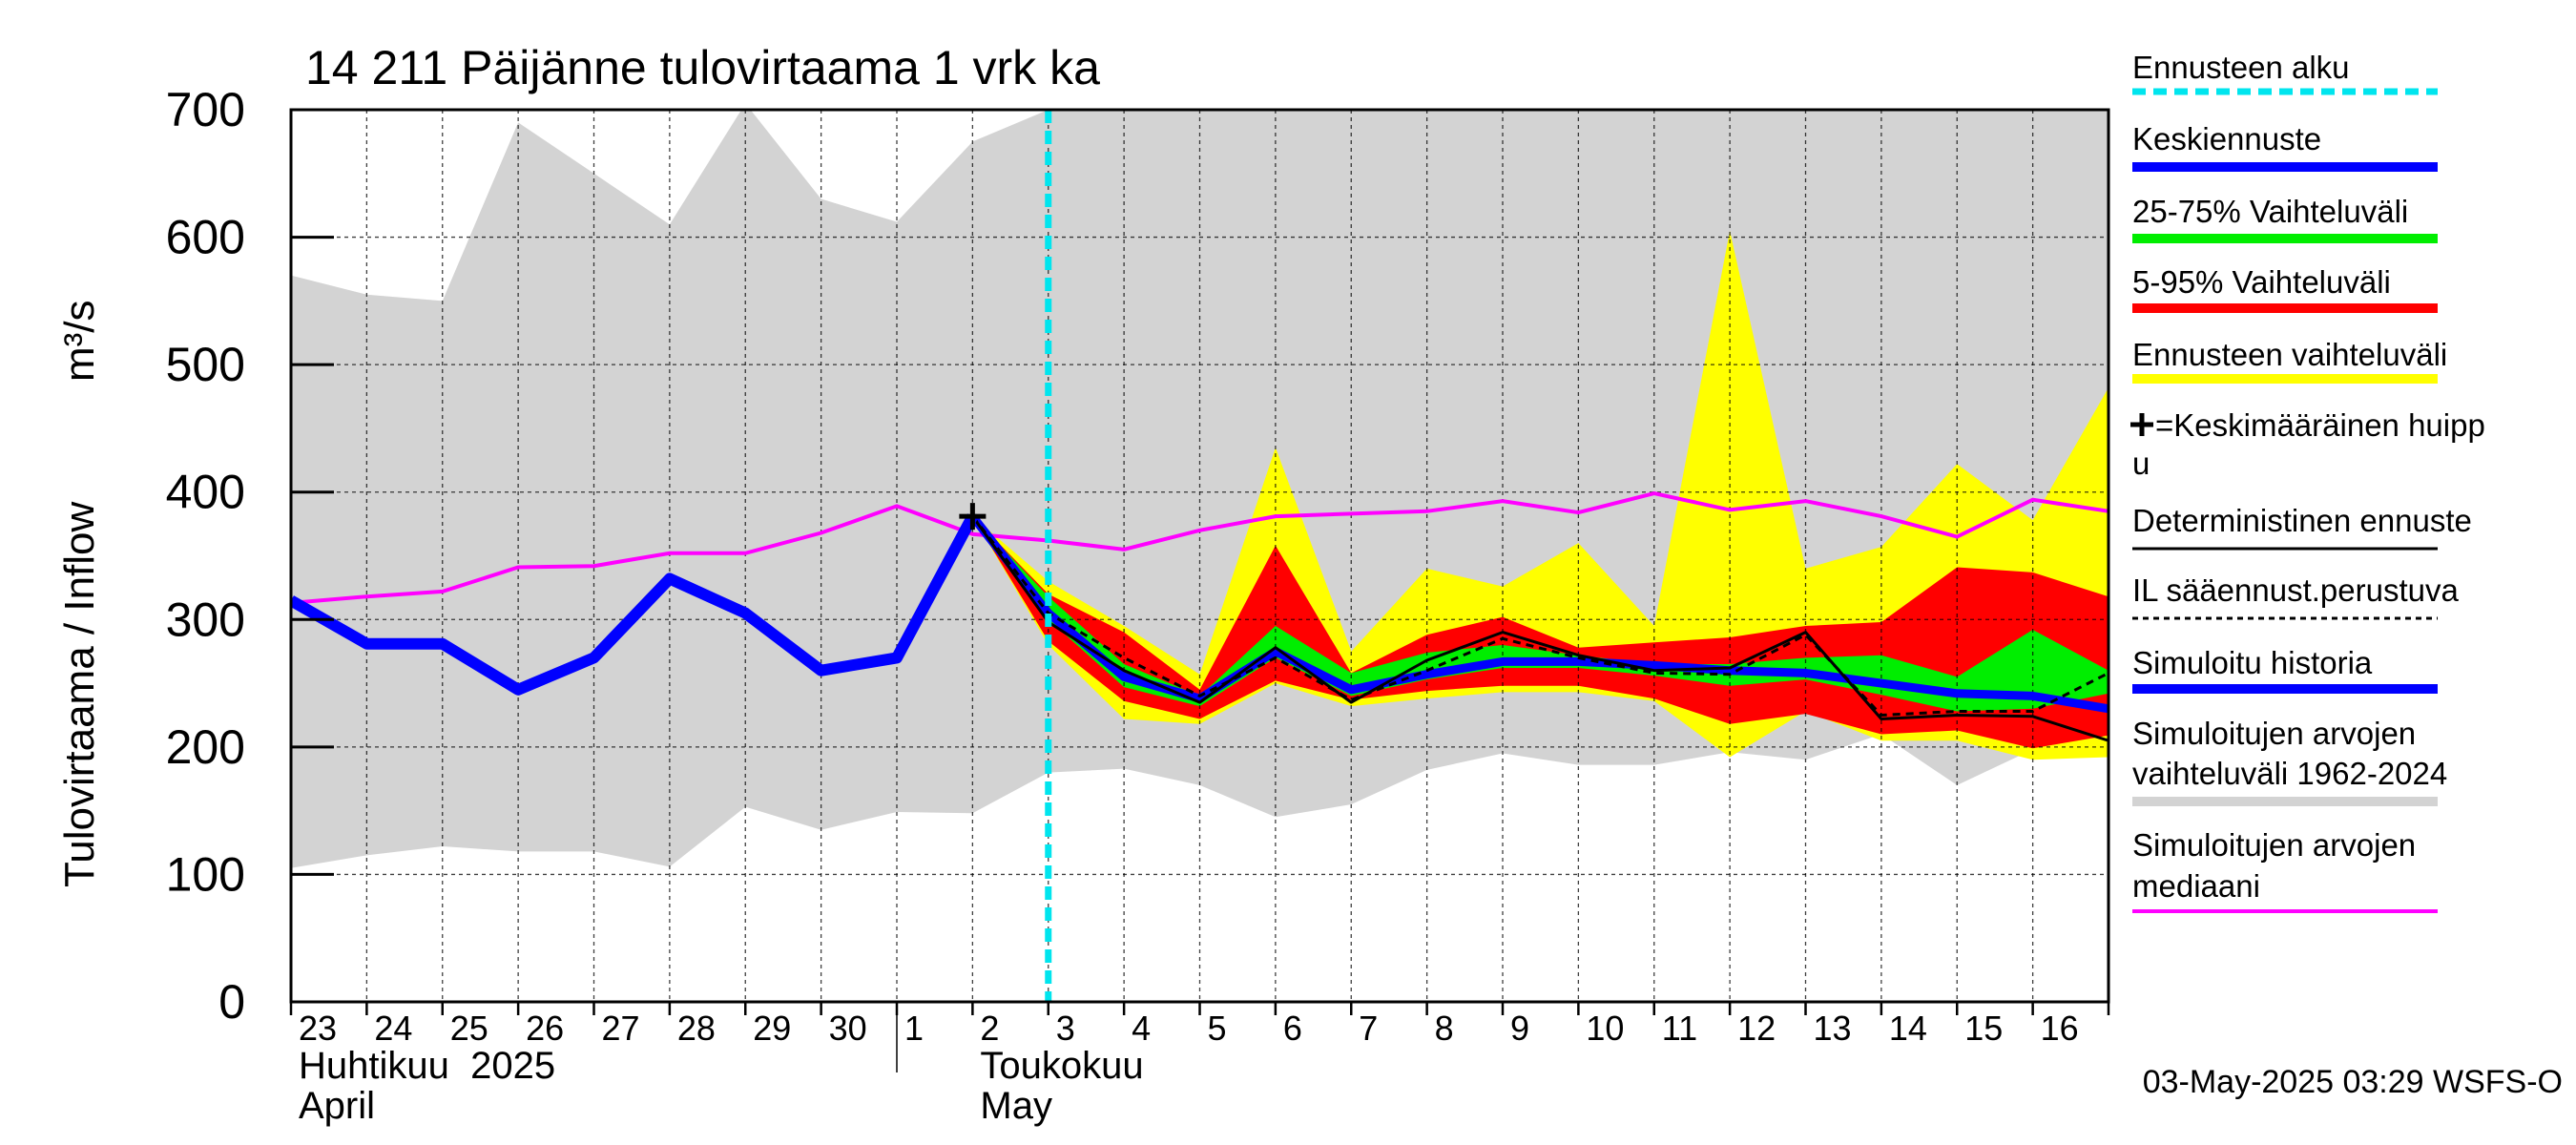  What do you see at coordinates (1519, 1029) in the screenshot?
I see `x-day-label: 9` at bounding box center [1519, 1029].